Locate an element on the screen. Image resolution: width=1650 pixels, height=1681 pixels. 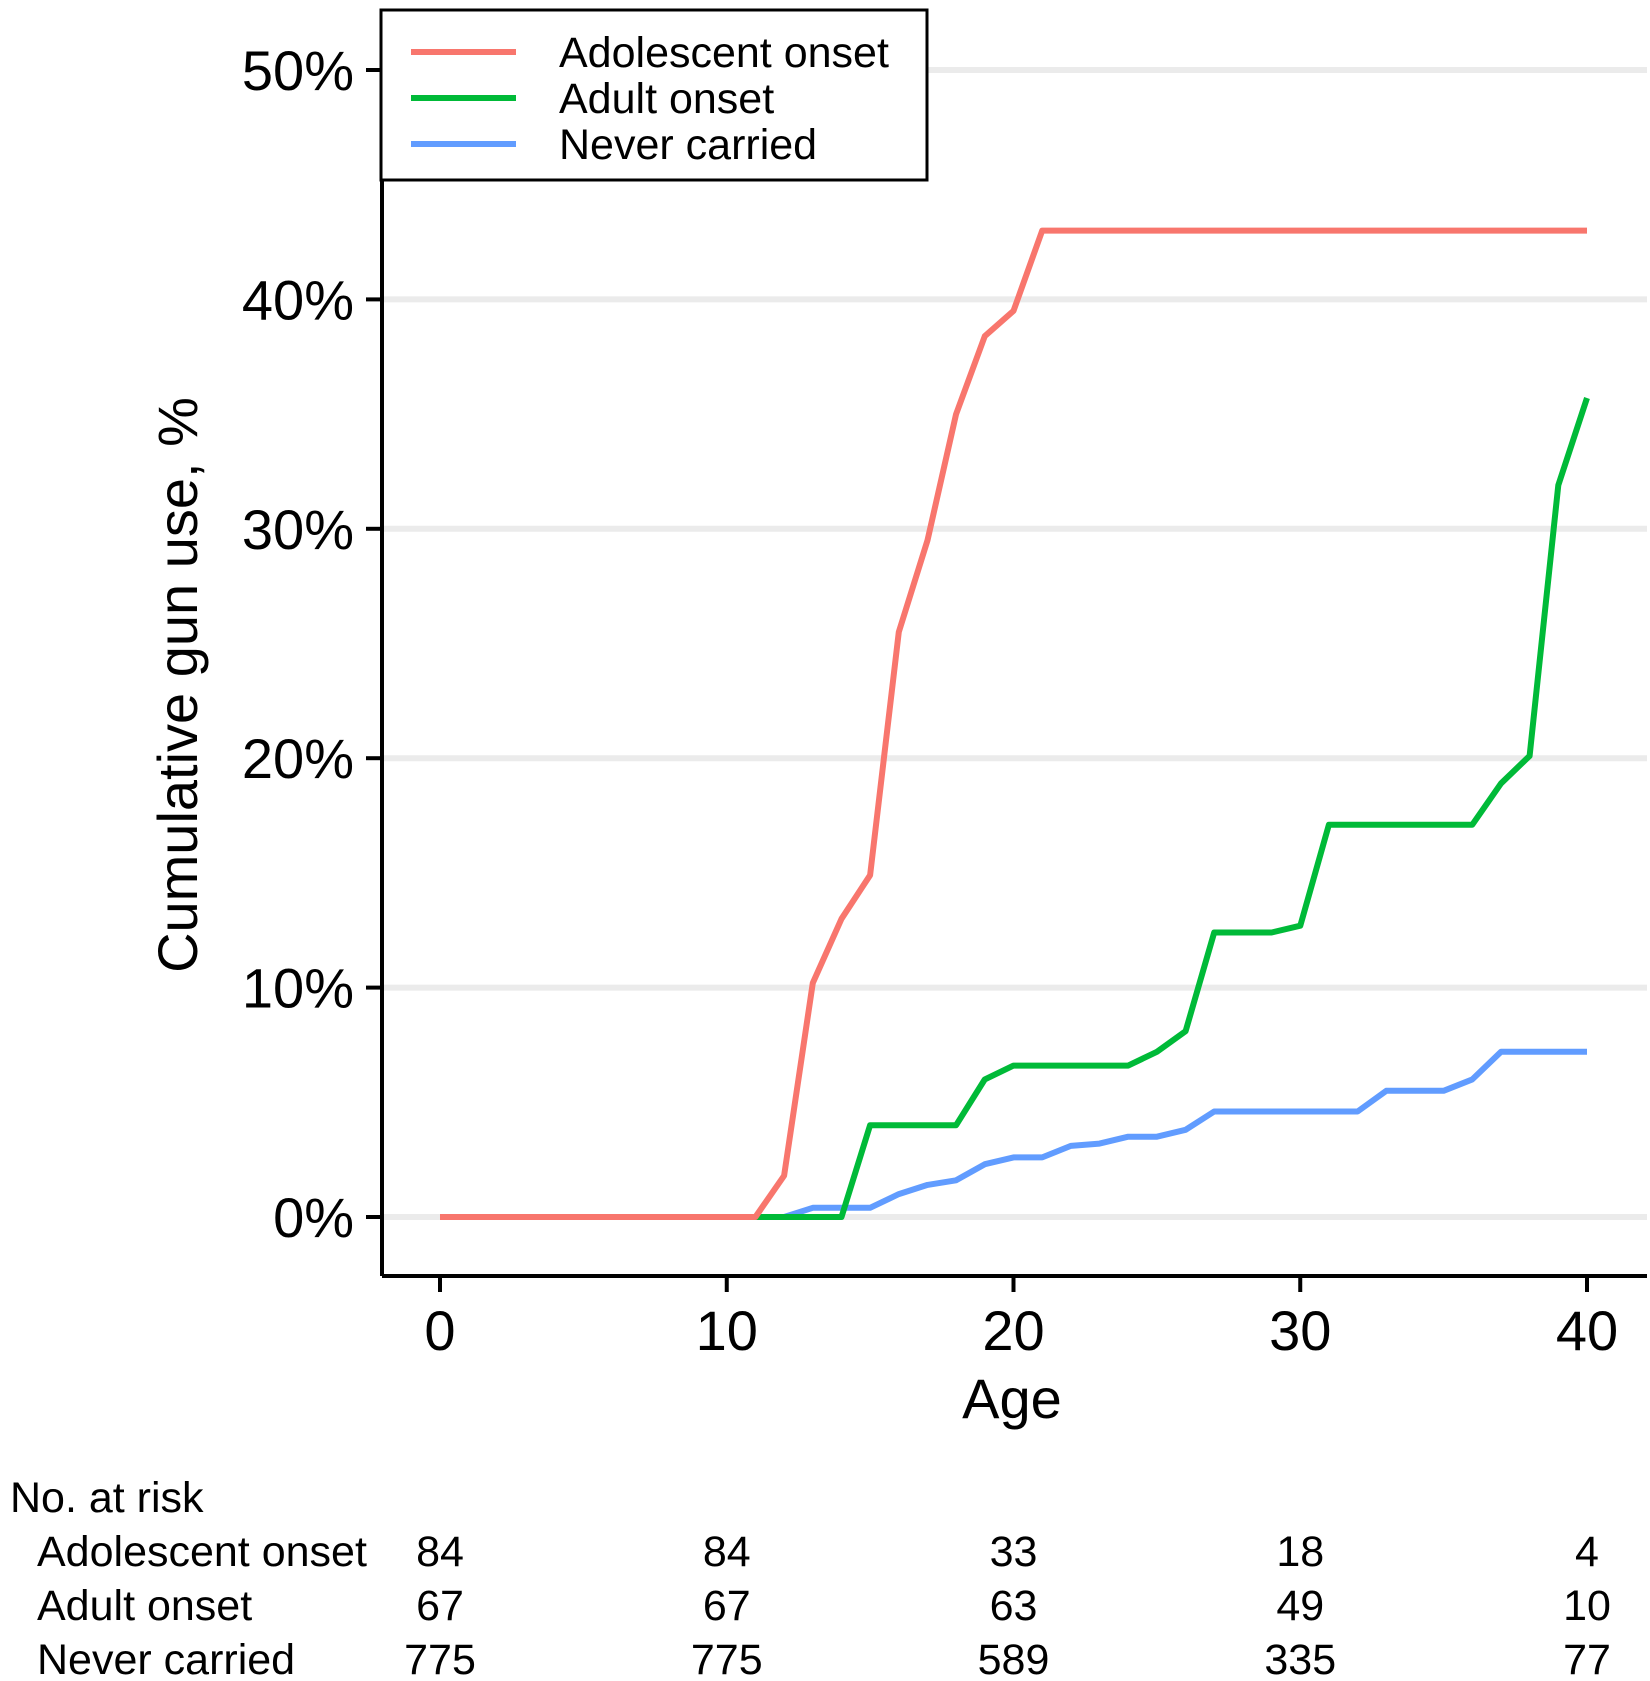
y-tick-label: 0% is located at coordinates (313, 1217).